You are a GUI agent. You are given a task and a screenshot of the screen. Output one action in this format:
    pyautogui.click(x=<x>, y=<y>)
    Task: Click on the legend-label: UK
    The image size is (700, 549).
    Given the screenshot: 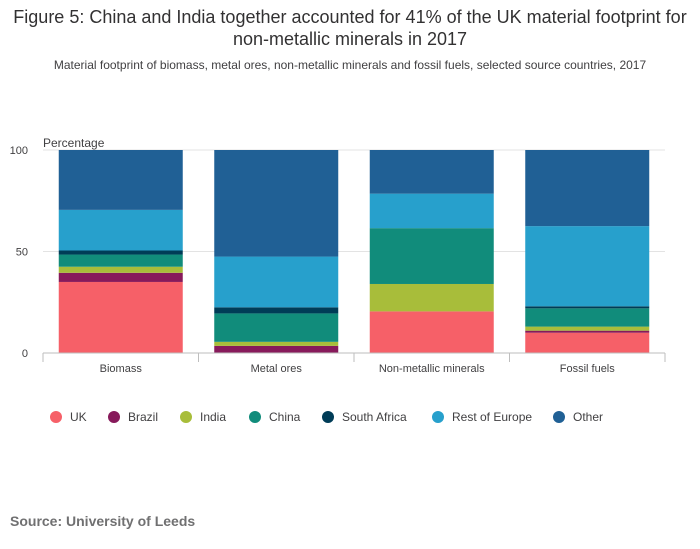 What is the action you would take?
    pyautogui.click(x=78, y=417)
    